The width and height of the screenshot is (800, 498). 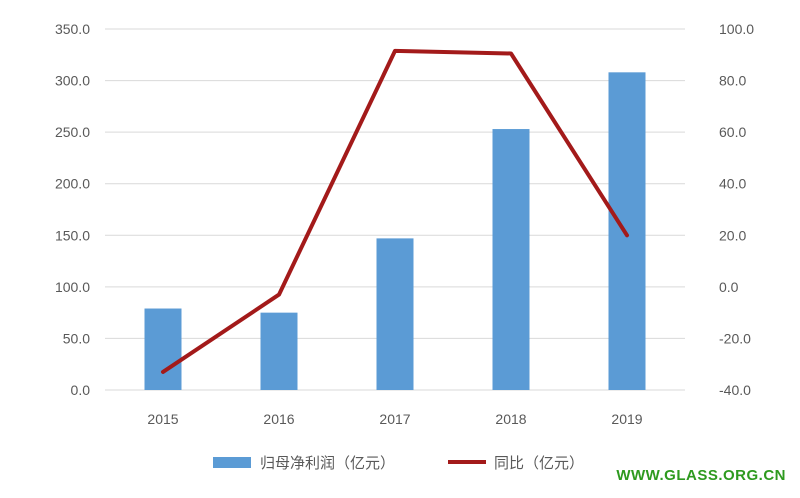 What do you see at coordinates (729, 287) in the screenshot?
I see `right-tick-label: 0.0` at bounding box center [729, 287].